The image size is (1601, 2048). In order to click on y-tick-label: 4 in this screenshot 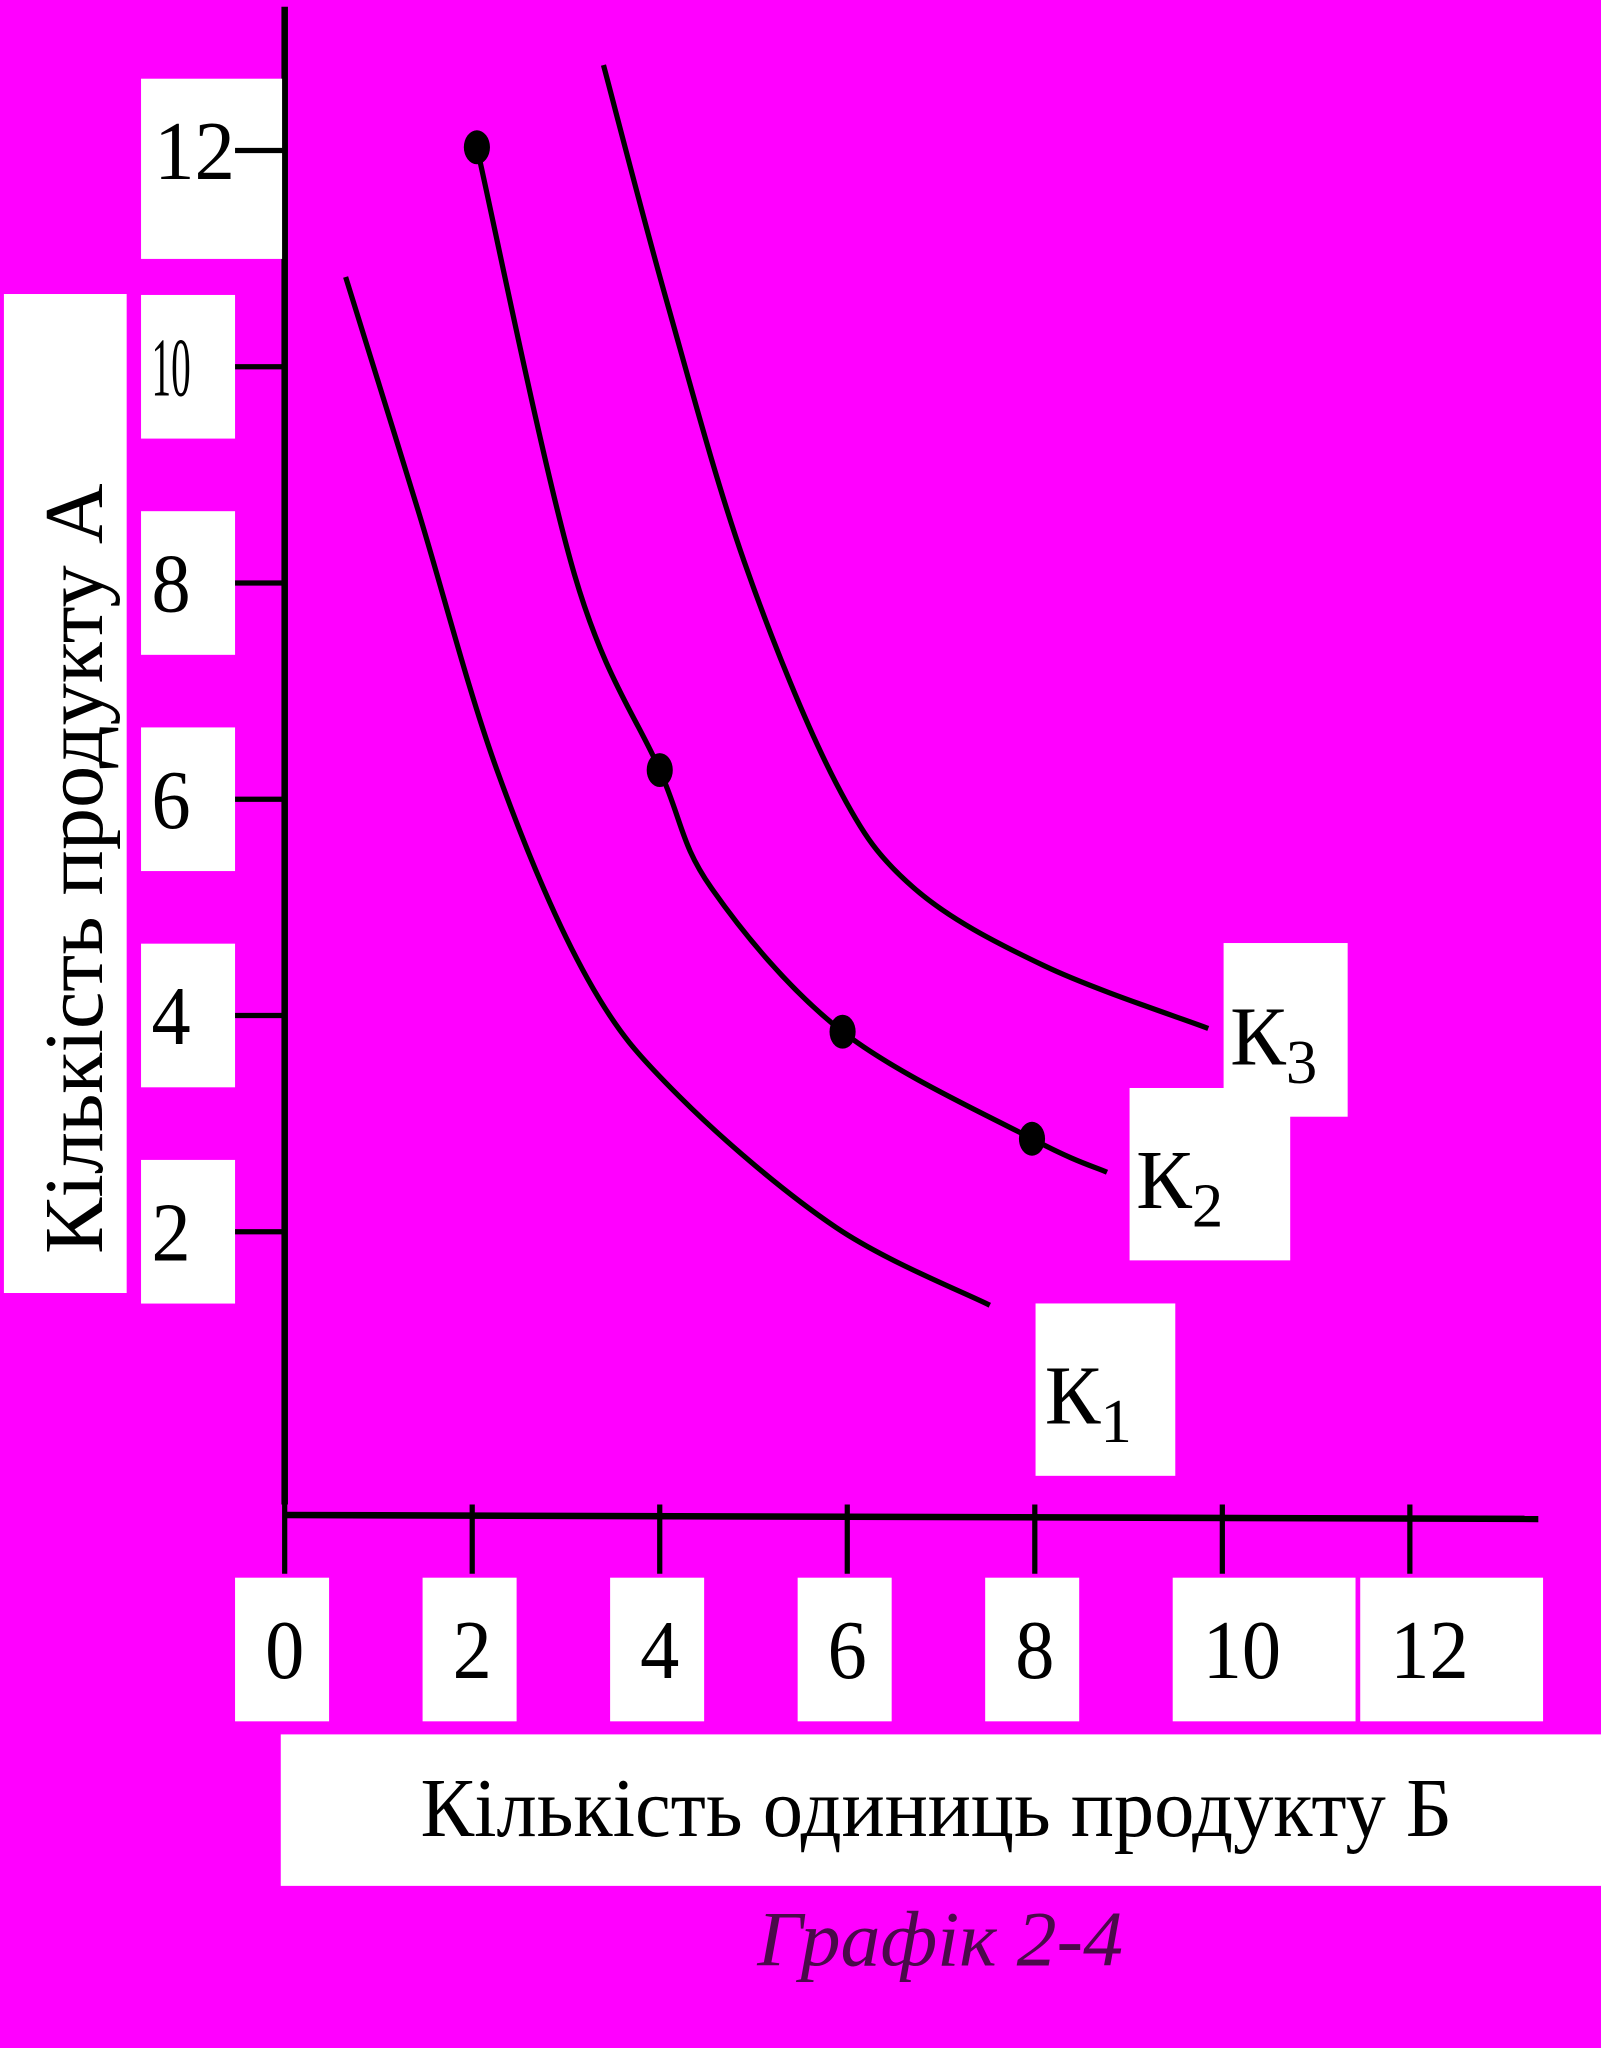, I will do `click(170, 1017)`.